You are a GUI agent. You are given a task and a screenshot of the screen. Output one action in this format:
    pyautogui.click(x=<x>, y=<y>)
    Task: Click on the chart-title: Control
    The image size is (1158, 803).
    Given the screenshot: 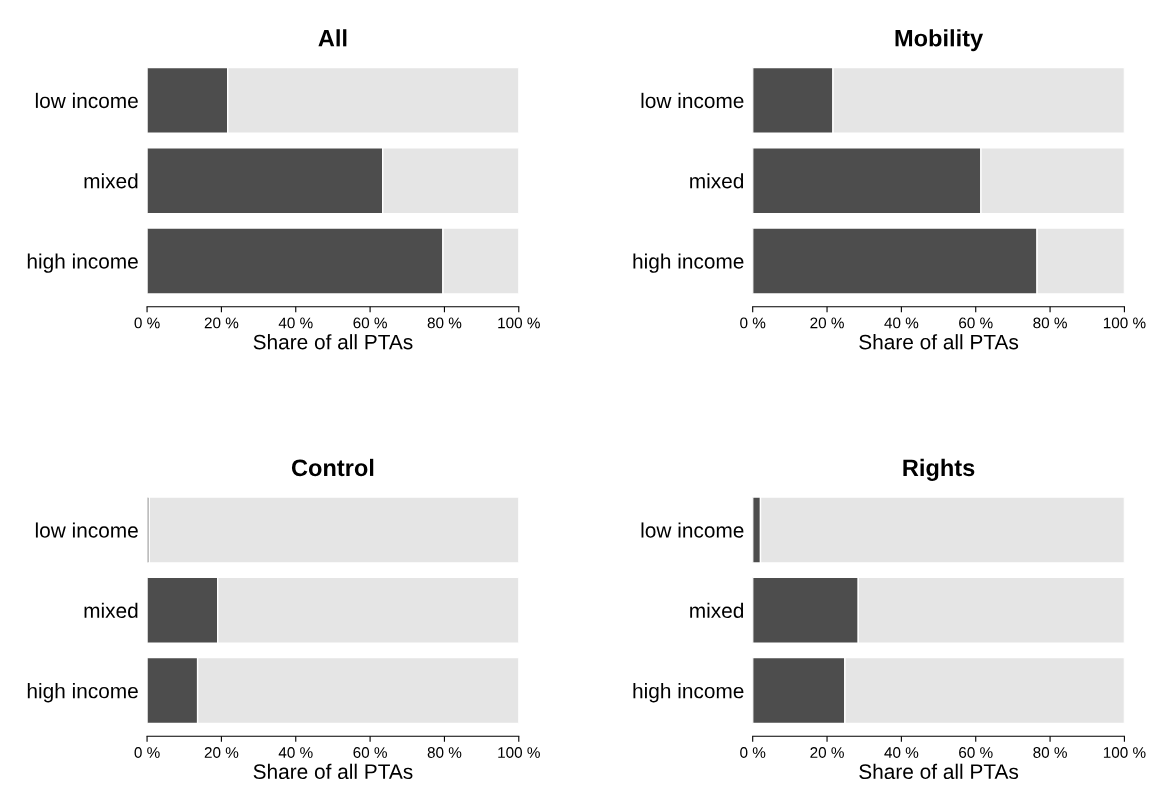 What is the action you would take?
    pyautogui.click(x=332, y=467)
    